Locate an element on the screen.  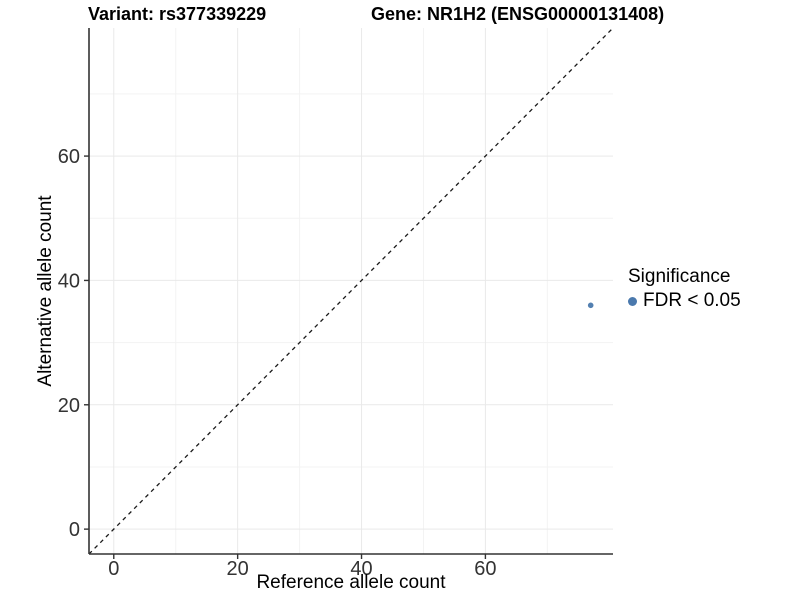
legend-item-label: FDR < 0.05 is located at coordinates (692, 300).